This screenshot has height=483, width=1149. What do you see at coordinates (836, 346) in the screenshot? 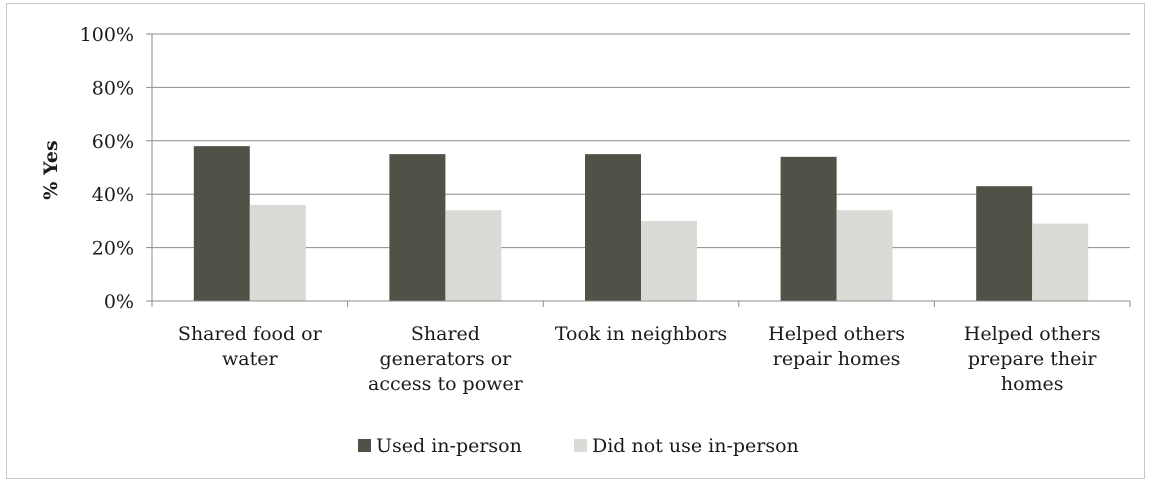
I see `x-category-label: Helped others repair homes` at bounding box center [836, 346].